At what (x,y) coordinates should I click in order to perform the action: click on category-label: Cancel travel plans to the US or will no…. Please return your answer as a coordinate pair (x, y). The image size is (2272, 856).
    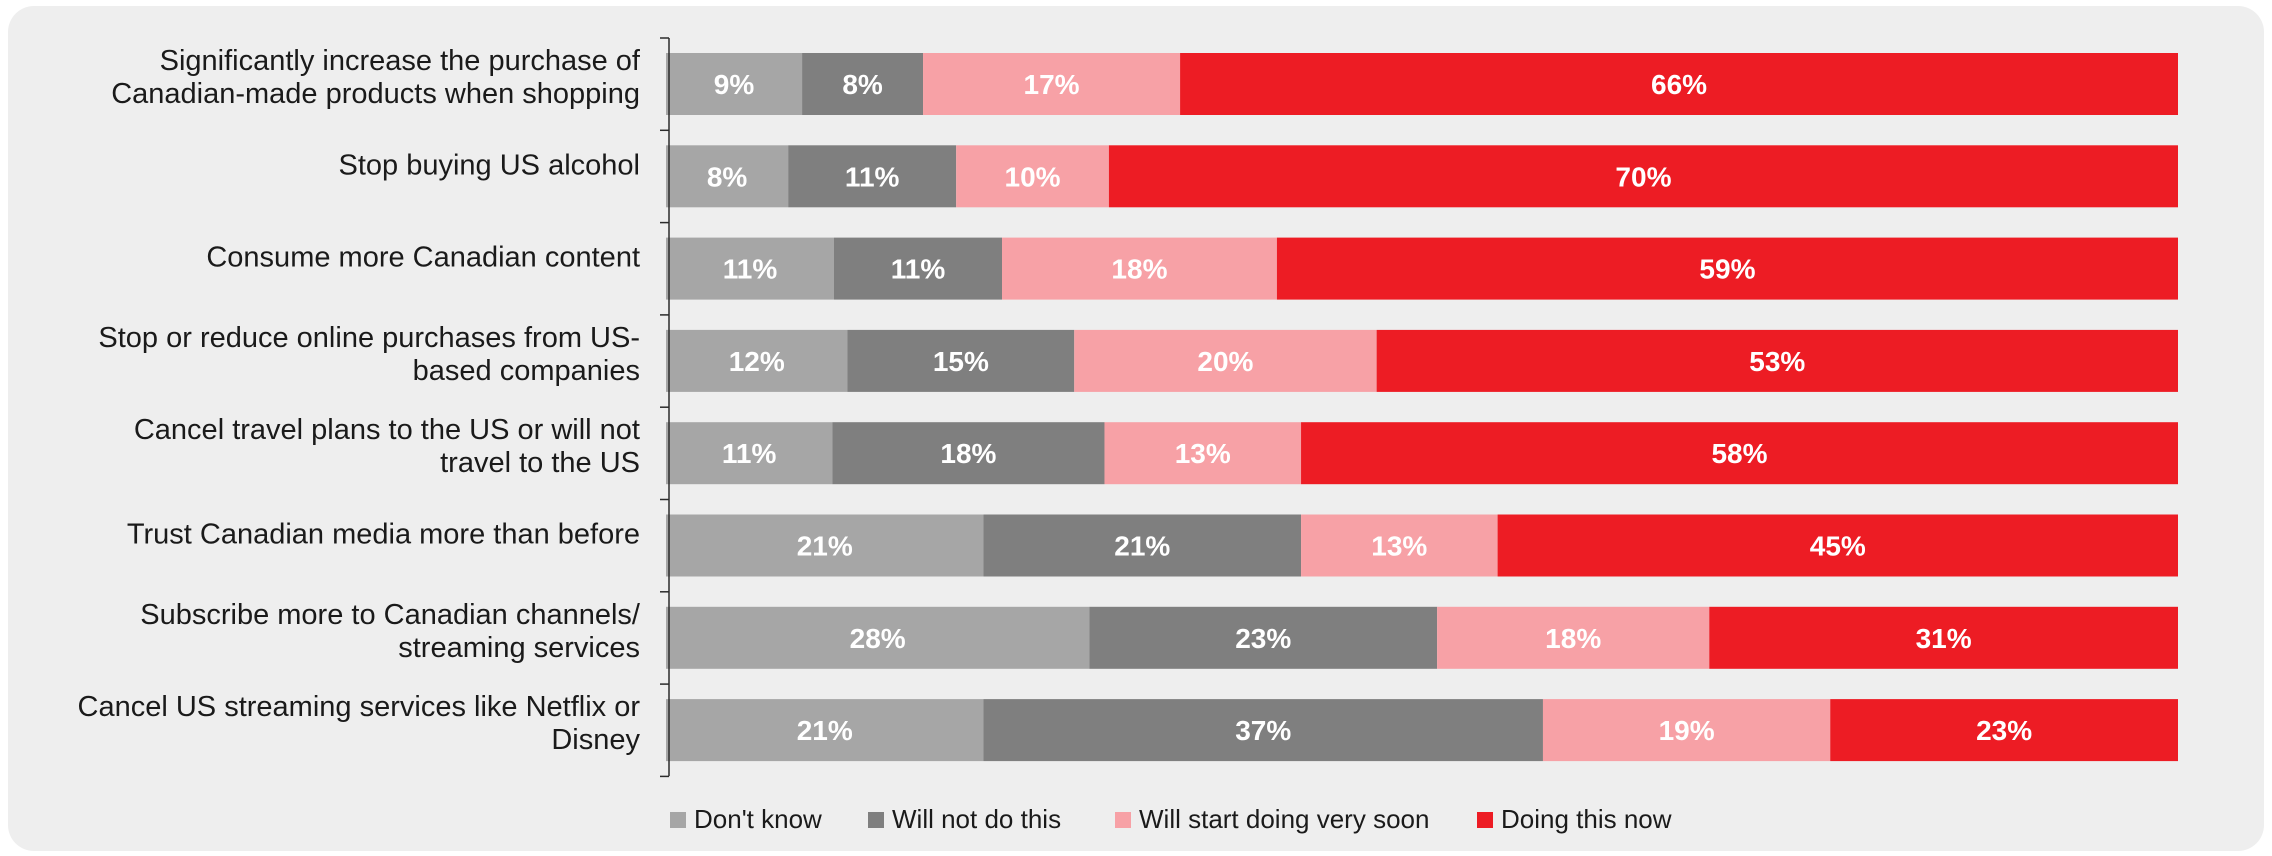
    Looking at the image, I should click on (387, 430).